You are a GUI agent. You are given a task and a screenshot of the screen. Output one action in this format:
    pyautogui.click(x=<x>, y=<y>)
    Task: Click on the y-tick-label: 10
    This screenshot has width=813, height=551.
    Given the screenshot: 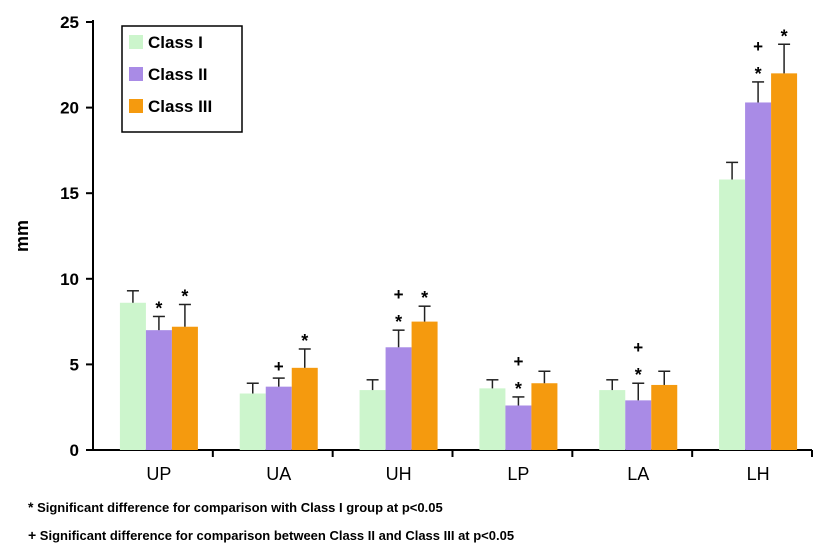 What is the action you would take?
    pyautogui.click(x=69, y=279)
    